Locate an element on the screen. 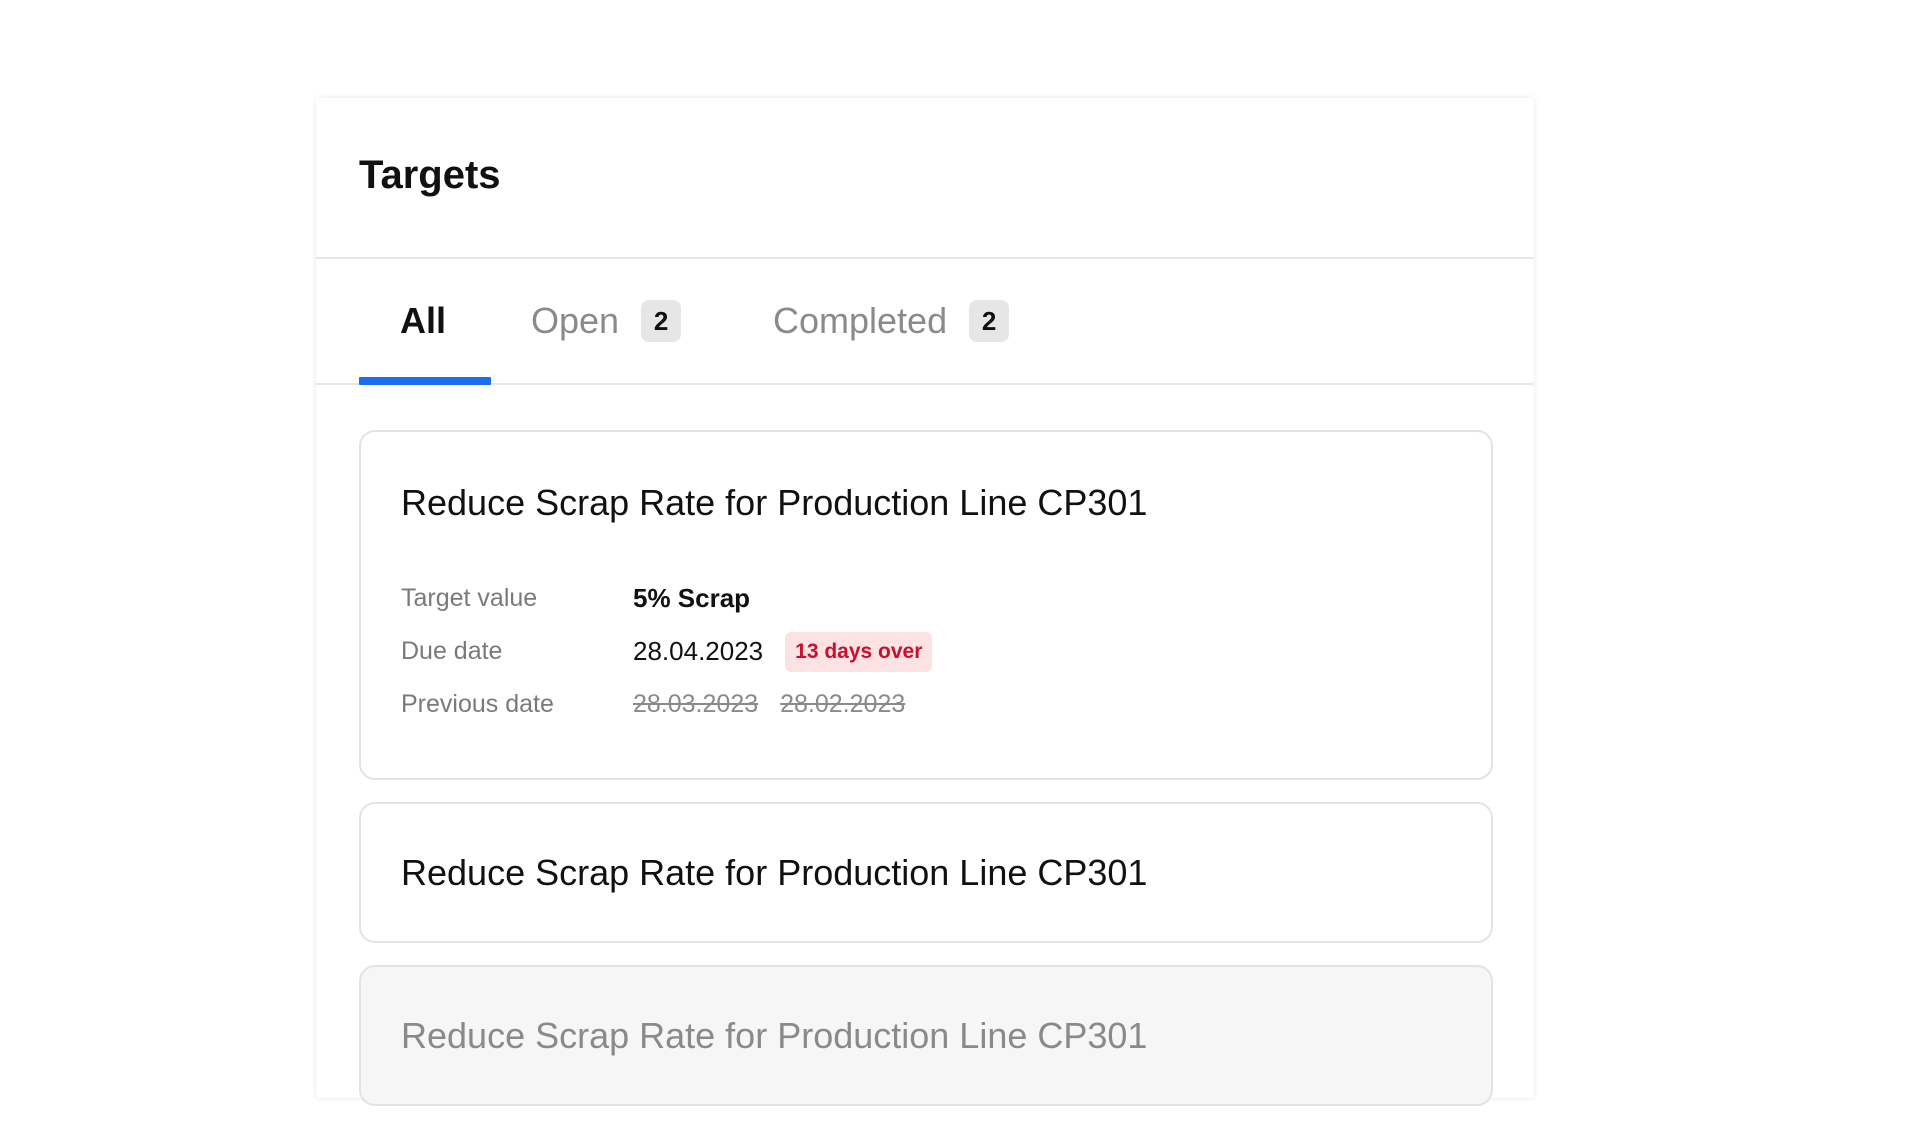  overdue-badge: 13 days over is located at coordinates (859, 651).